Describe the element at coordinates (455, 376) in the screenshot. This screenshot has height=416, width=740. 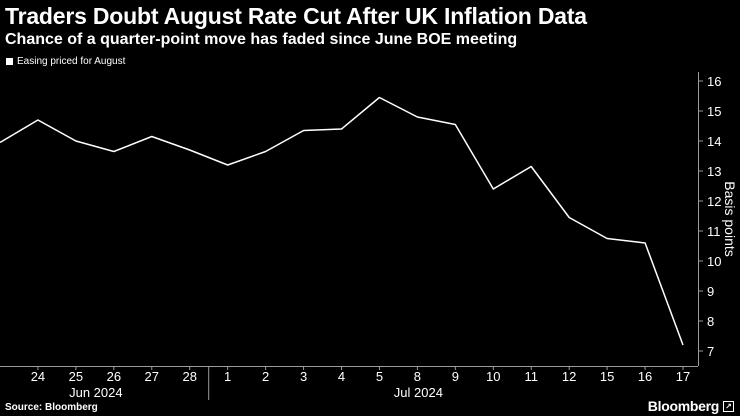
I see `x-tick-label: 9` at that location.